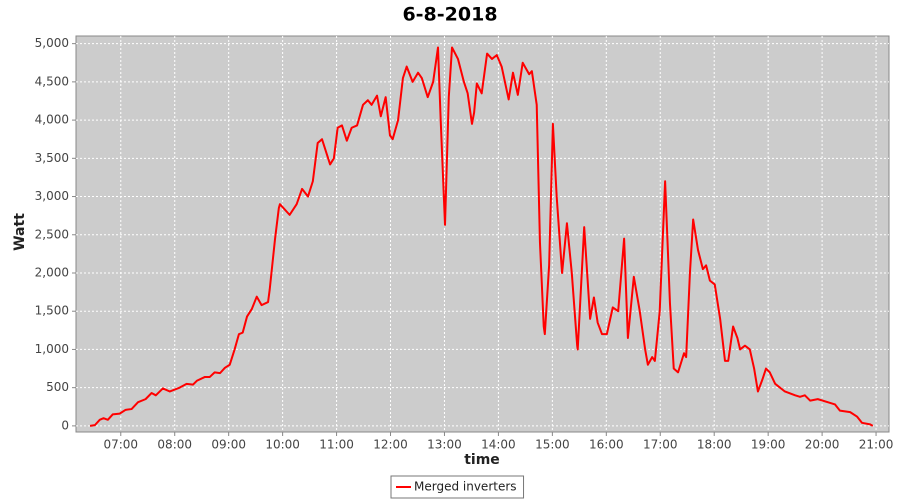  I want to click on y-tick-label: 4,500, so click(52, 81).